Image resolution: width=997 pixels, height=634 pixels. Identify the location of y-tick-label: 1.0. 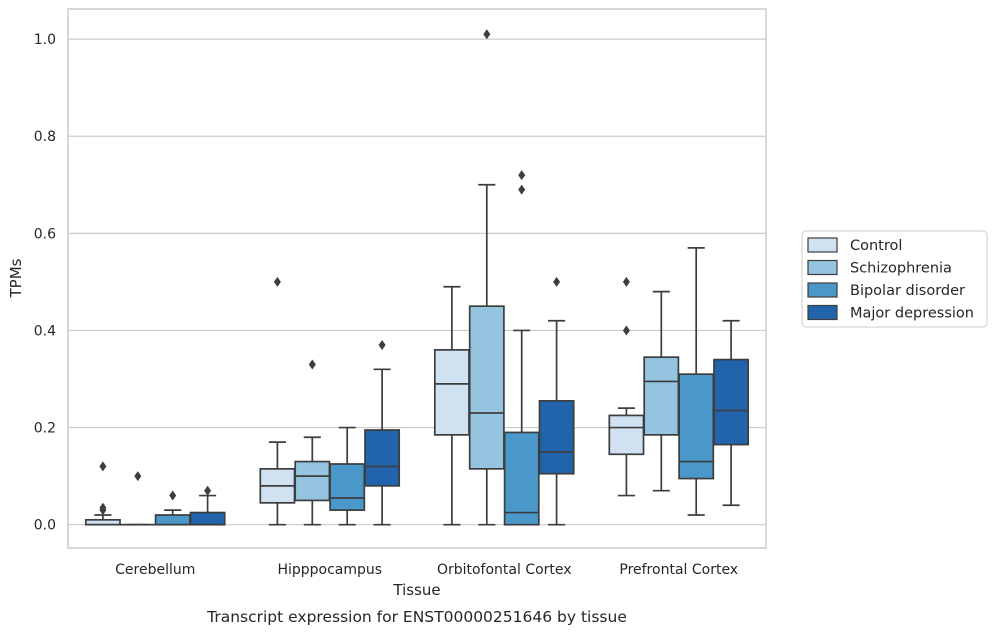
(45, 40).